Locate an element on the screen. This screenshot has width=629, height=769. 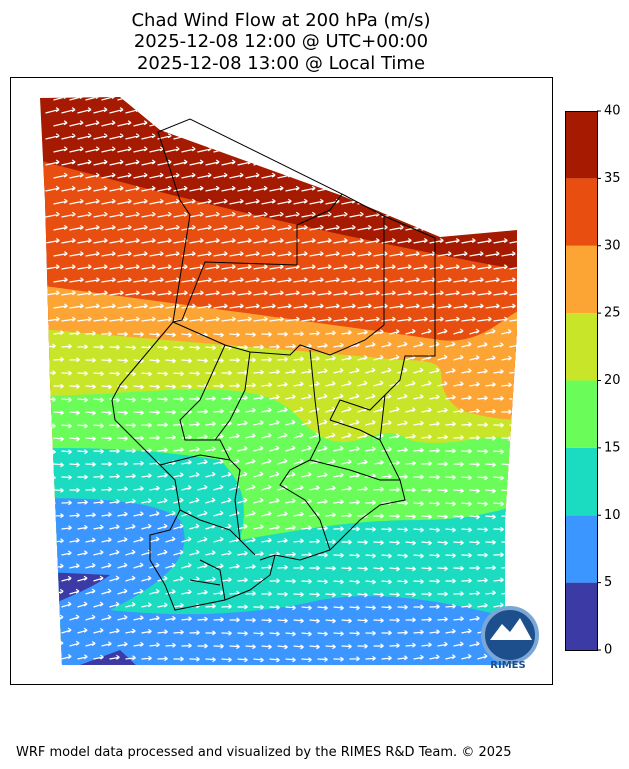
tick-label: 25 is located at coordinates (612, 313).